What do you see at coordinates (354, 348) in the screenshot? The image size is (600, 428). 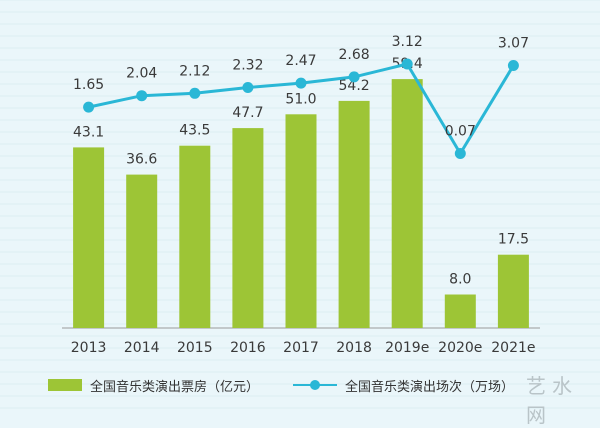 I see `x-tick-label: 2018` at bounding box center [354, 348].